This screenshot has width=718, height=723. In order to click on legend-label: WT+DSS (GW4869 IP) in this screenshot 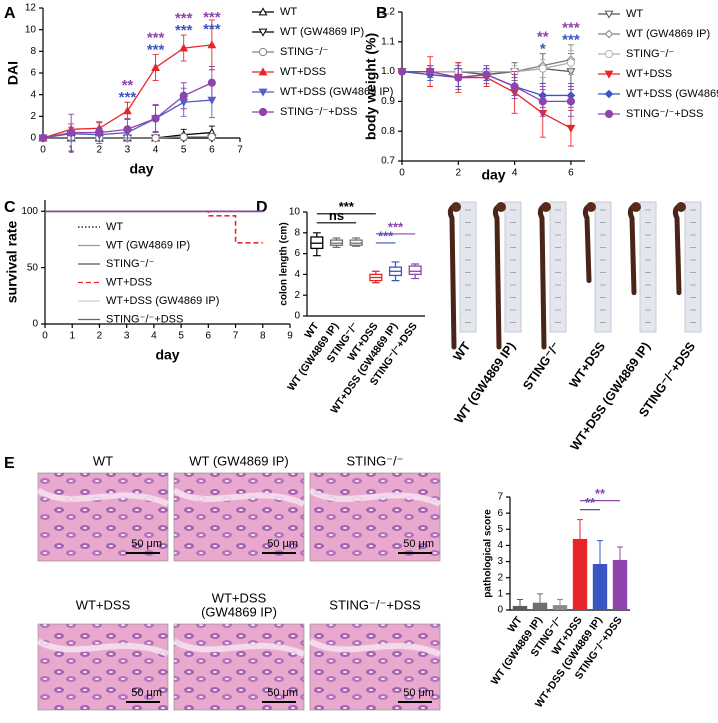, I will do `click(672, 94)`.